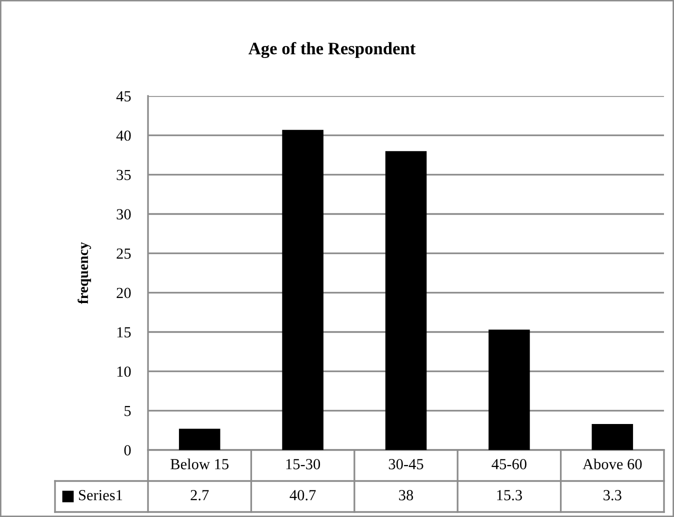 Image resolution: width=674 pixels, height=517 pixels. What do you see at coordinates (100, 495) in the screenshot?
I see `legend-label: Series1` at bounding box center [100, 495].